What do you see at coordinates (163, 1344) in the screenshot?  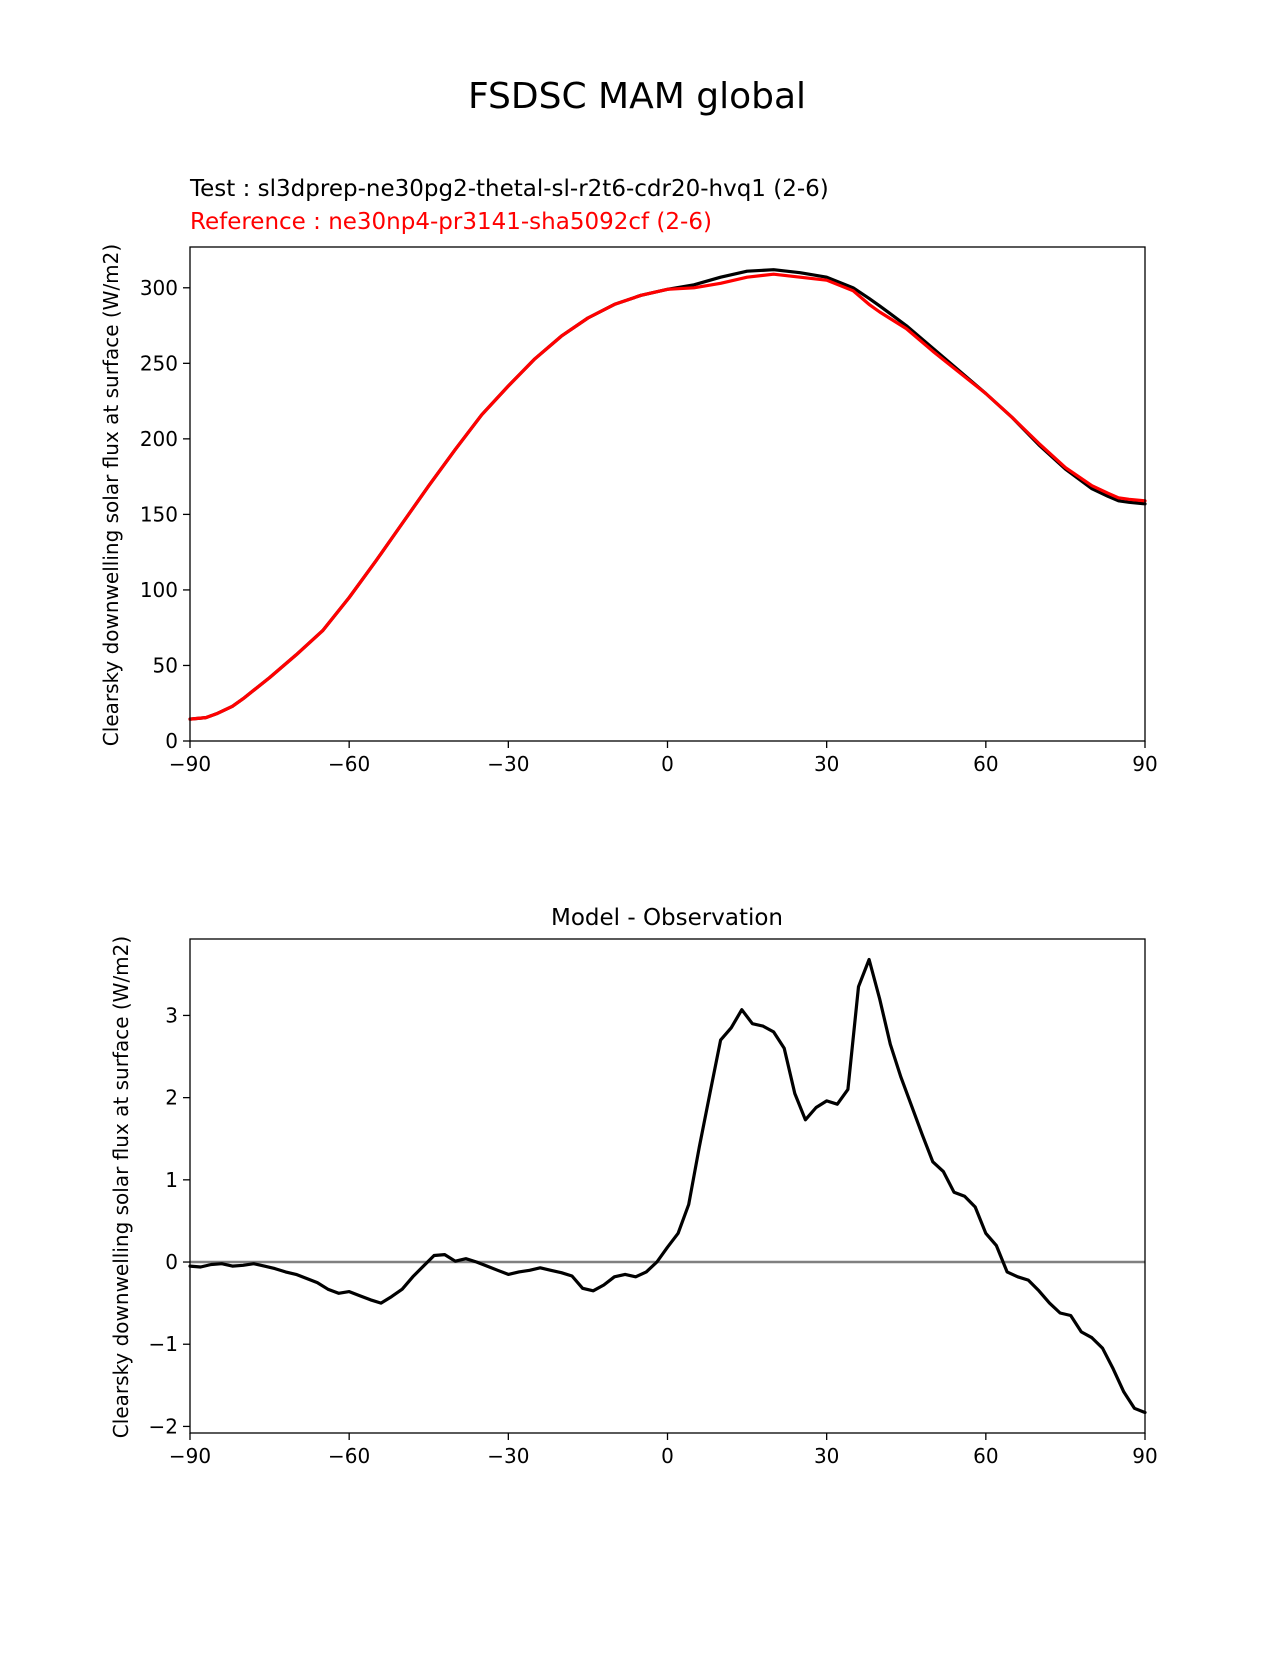 I see `y-tick-label: −1` at bounding box center [163, 1344].